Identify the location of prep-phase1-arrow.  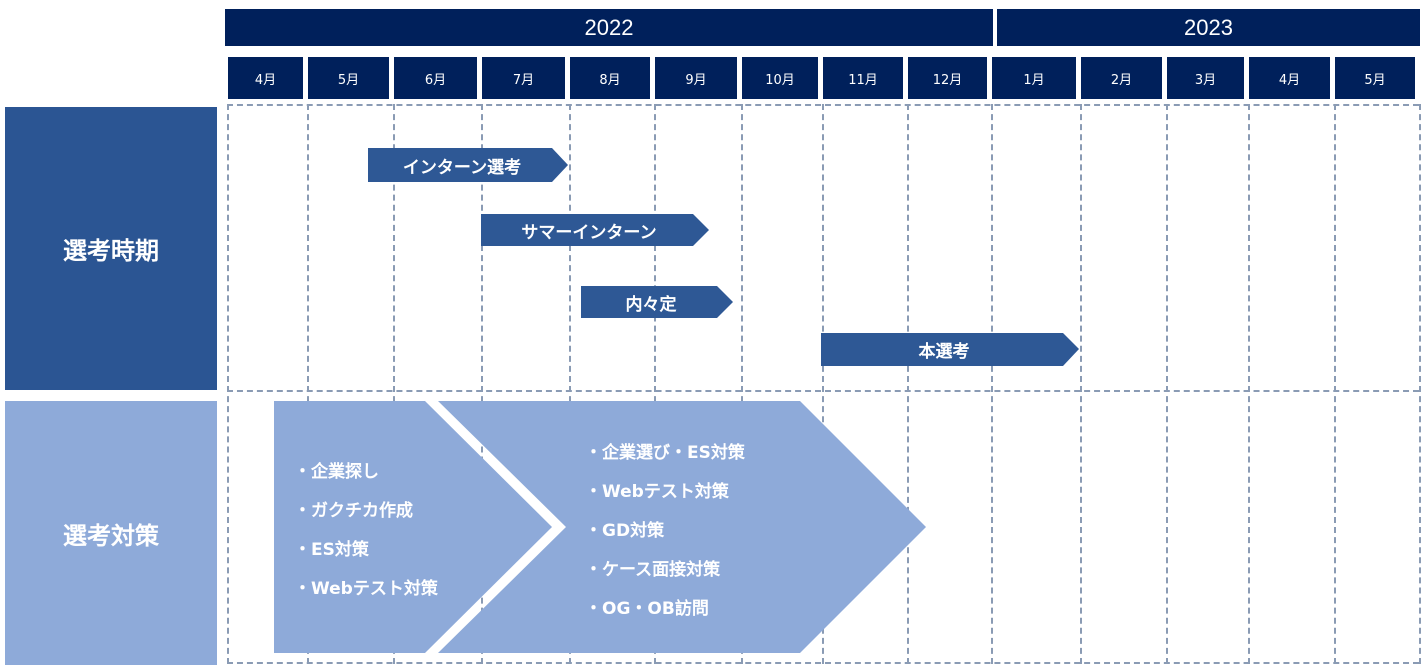
(413, 527).